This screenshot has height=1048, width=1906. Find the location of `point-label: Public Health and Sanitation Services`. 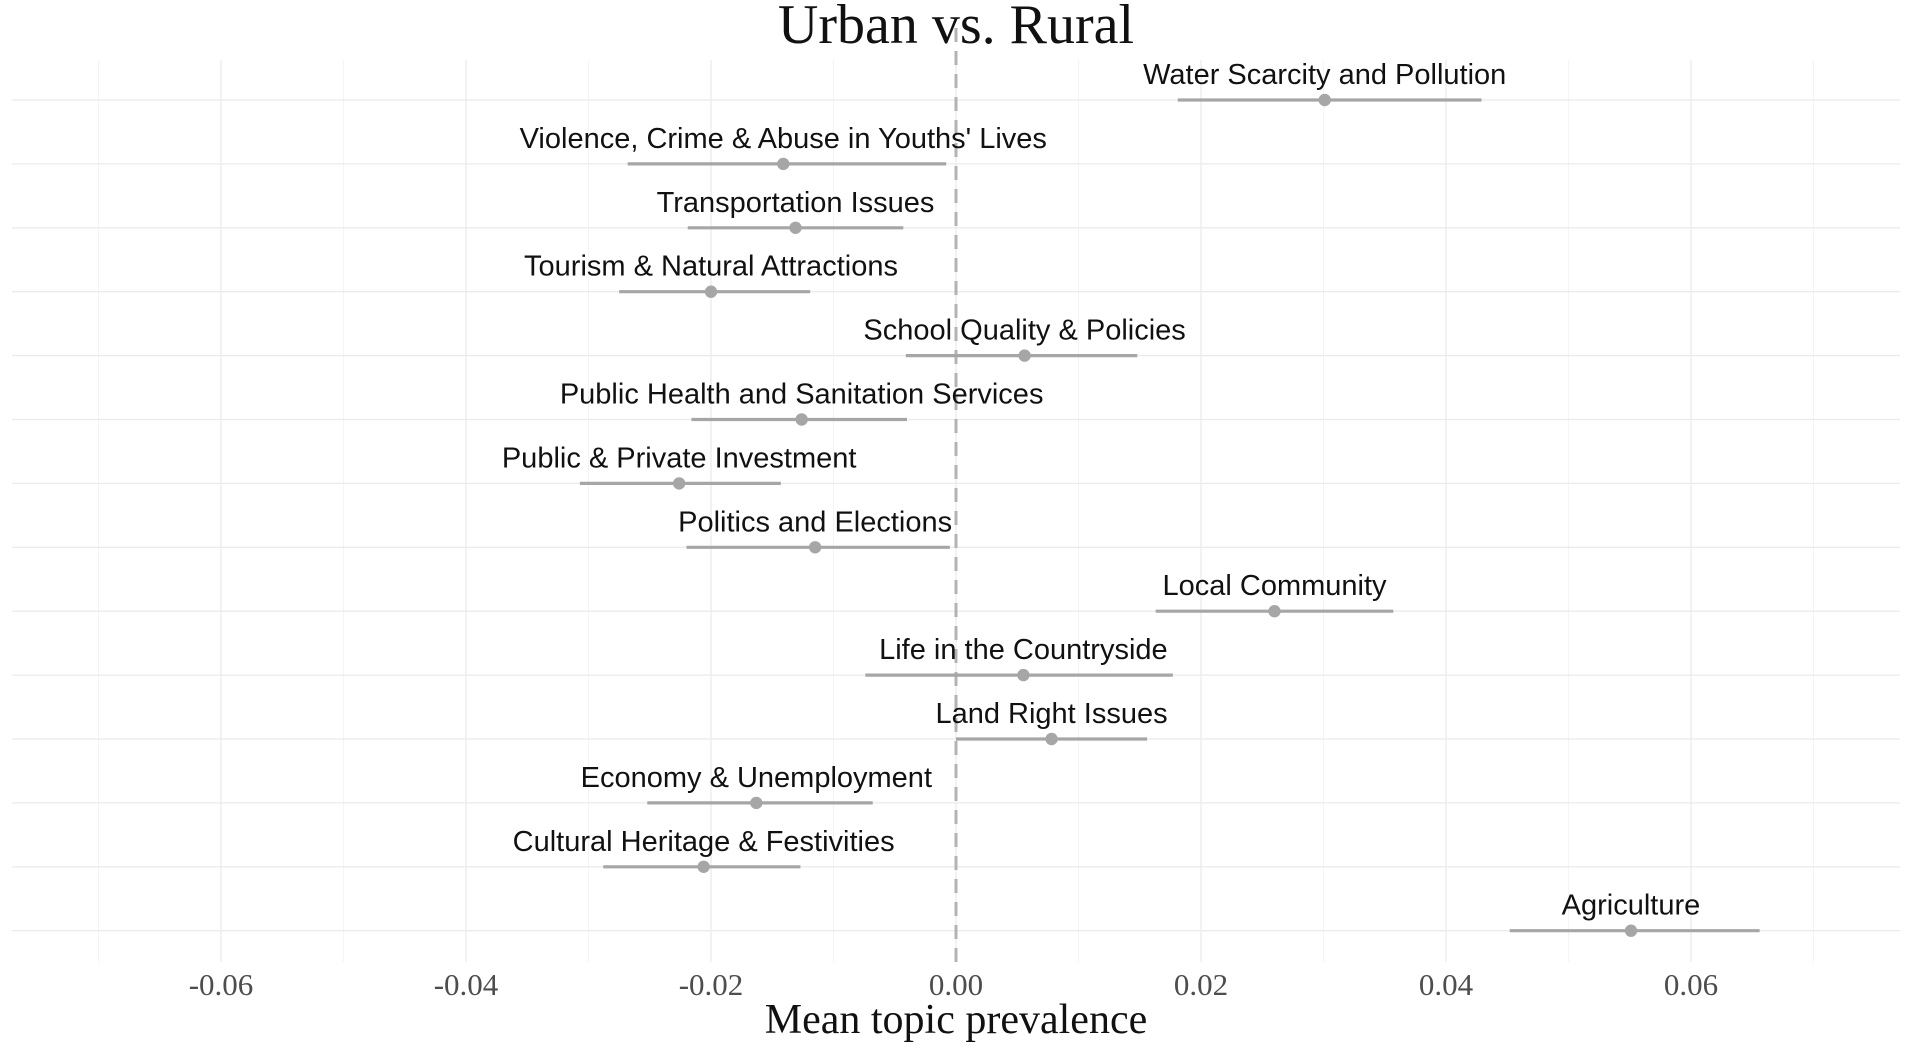

point-label: Public Health and Sanitation Services is located at coordinates (802, 395).